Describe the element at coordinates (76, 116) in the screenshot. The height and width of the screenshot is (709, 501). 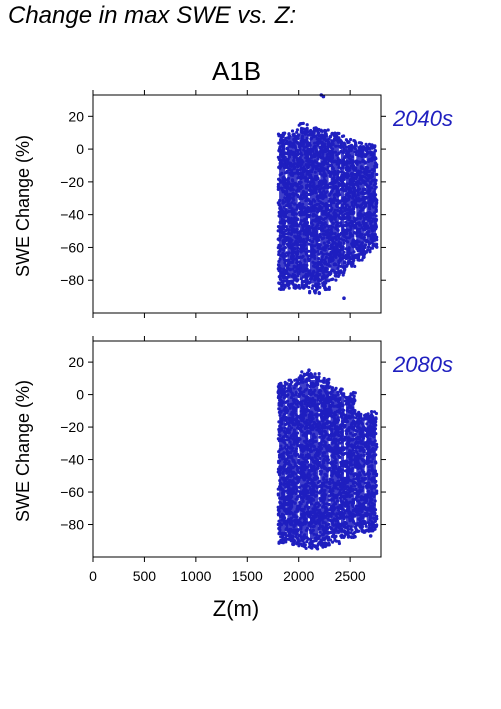
I see `y-tick-label: 20` at that location.